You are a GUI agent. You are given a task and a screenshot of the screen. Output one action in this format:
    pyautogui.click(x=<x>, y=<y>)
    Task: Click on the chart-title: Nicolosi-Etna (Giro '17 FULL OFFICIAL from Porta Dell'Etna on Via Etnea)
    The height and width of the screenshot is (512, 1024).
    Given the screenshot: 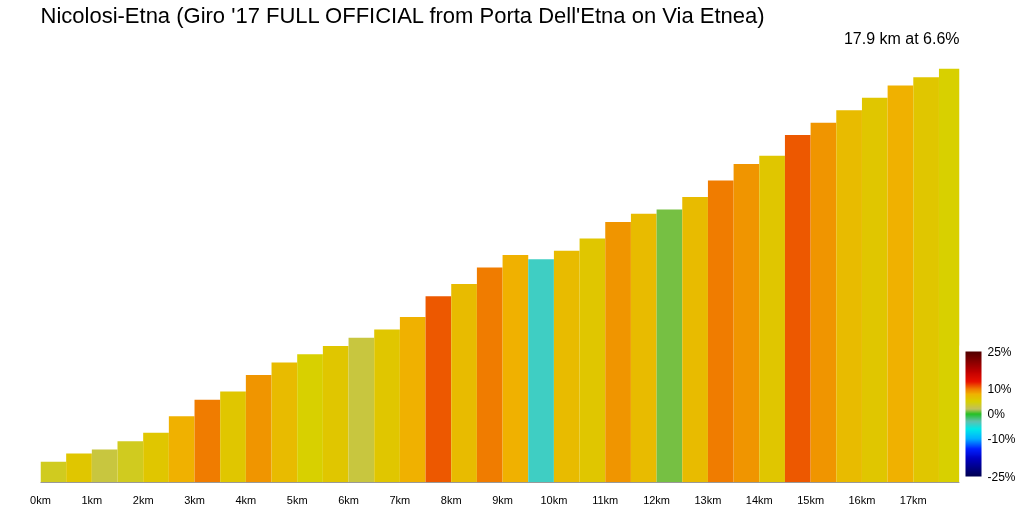 What is the action you would take?
    pyautogui.click(x=402, y=15)
    